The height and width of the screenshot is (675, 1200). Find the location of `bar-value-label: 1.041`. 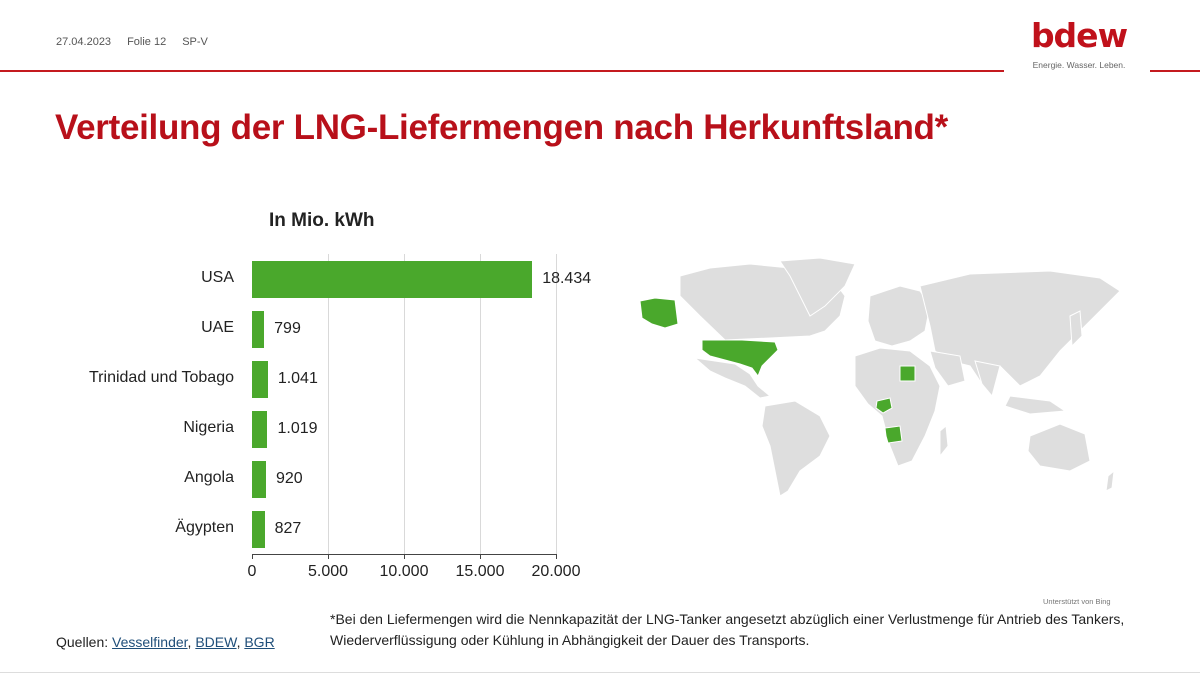

bar-value-label: 1.041 is located at coordinates (297, 378).